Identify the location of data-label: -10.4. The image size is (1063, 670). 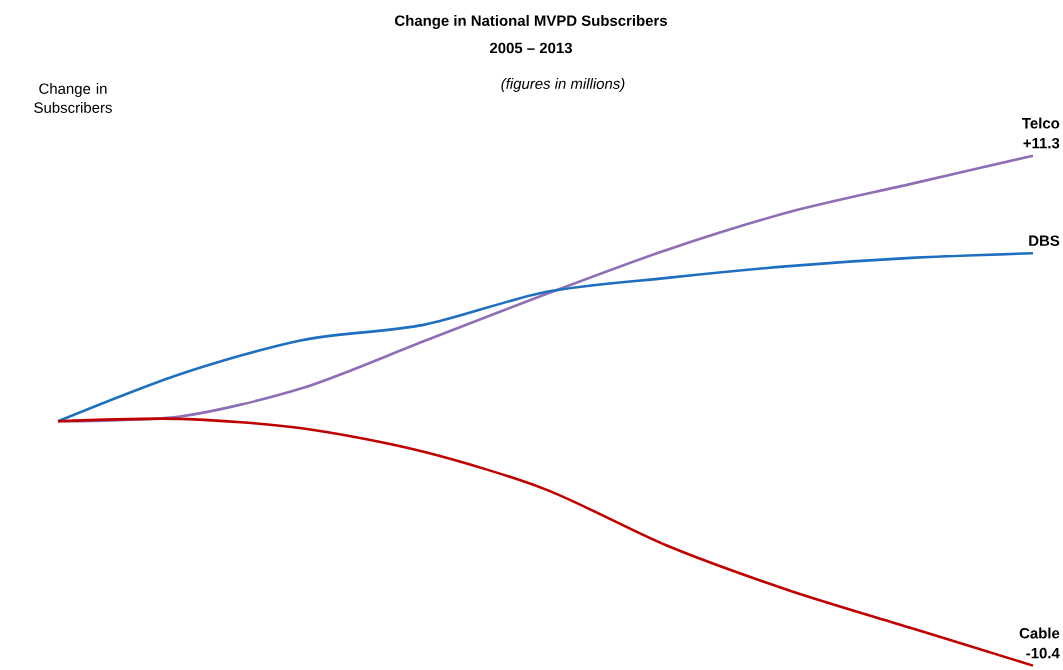
(1043, 653).